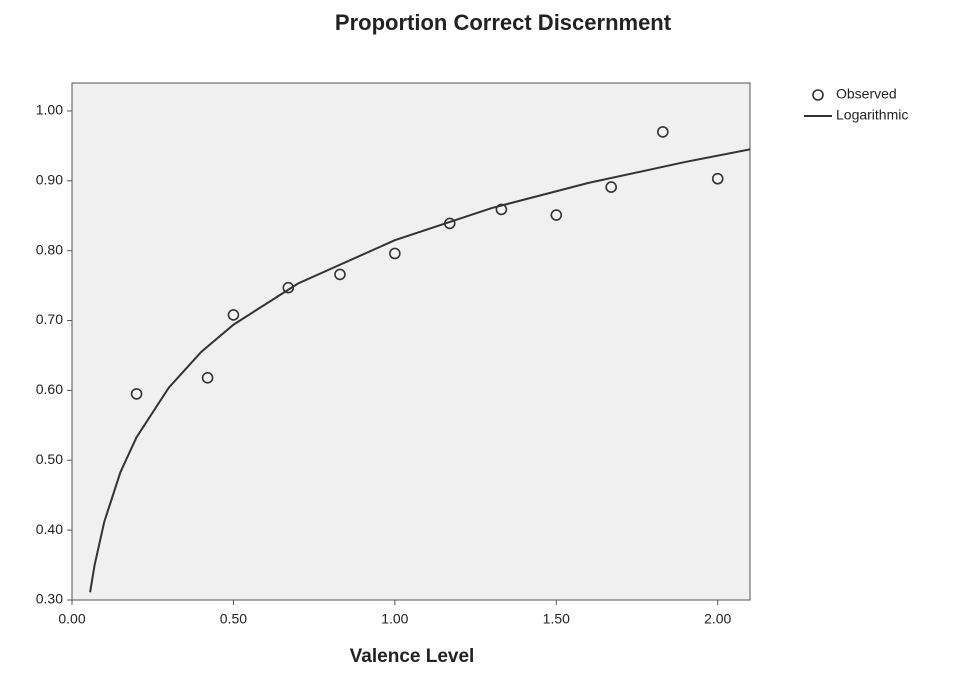  Describe the element at coordinates (49, 459) in the screenshot. I see `y-tick-label: 0.50` at that location.